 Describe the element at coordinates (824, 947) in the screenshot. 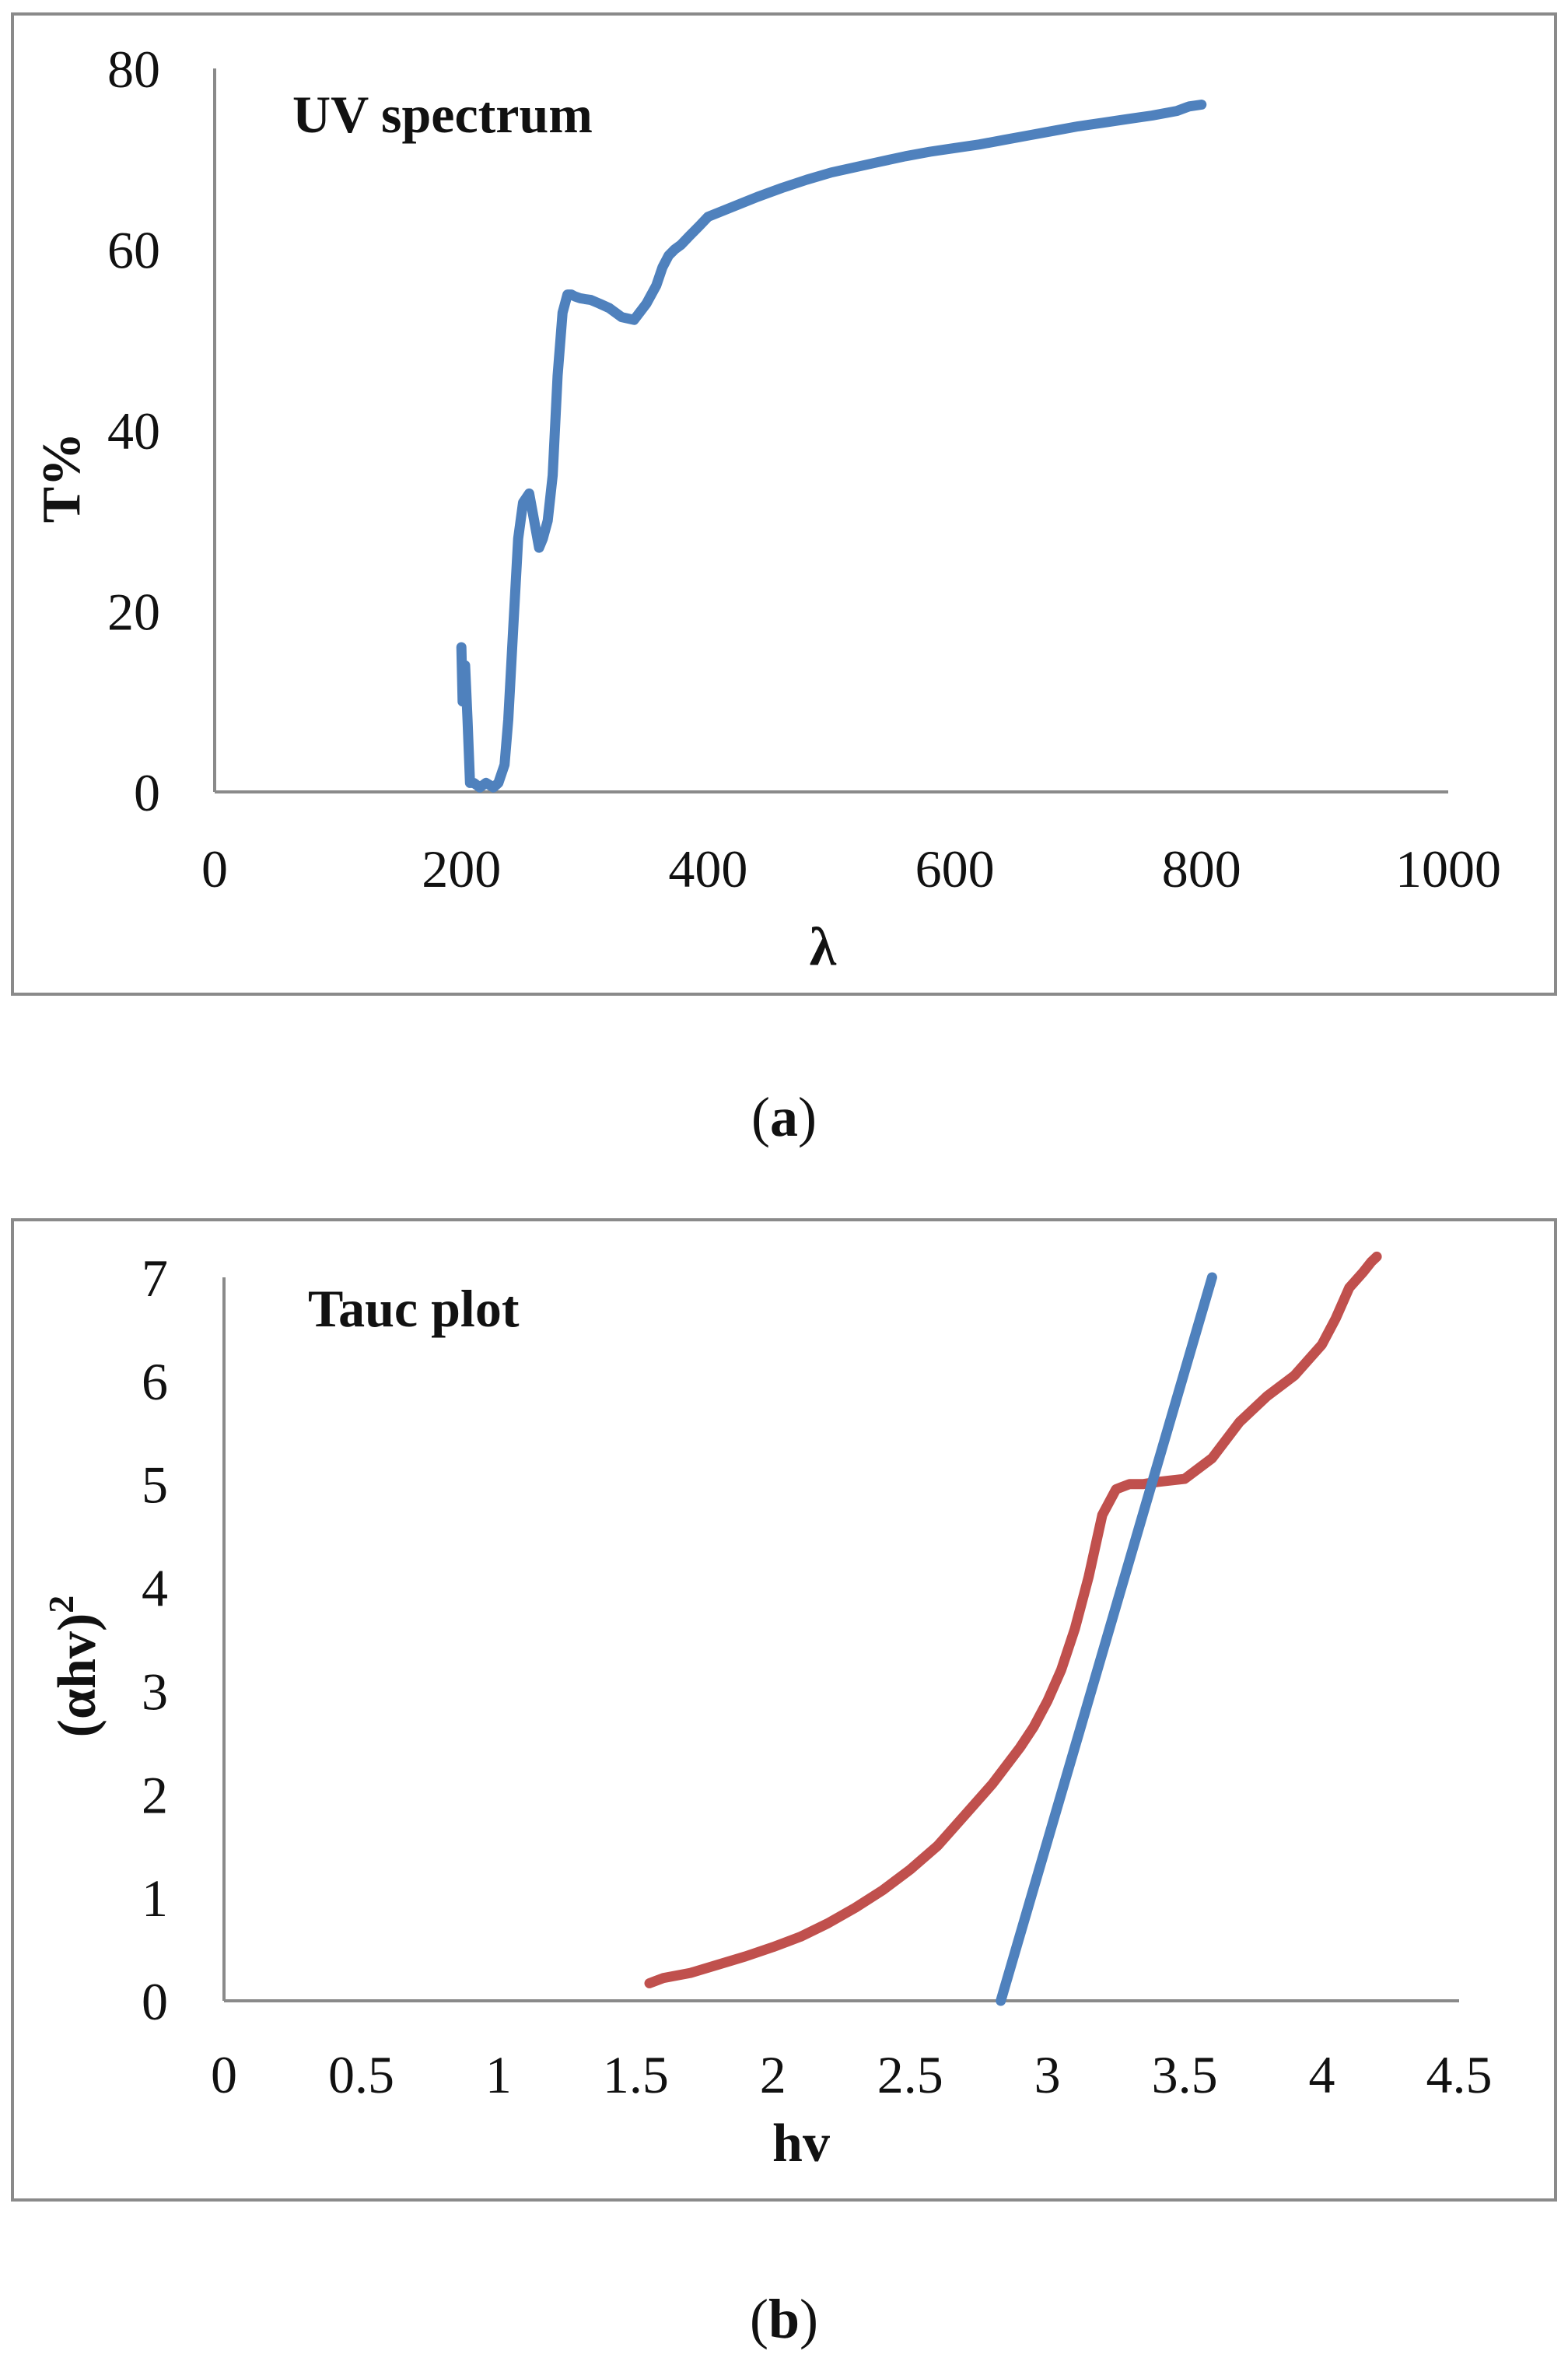

I see `chart-a-x-axis-title: λ` at that location.